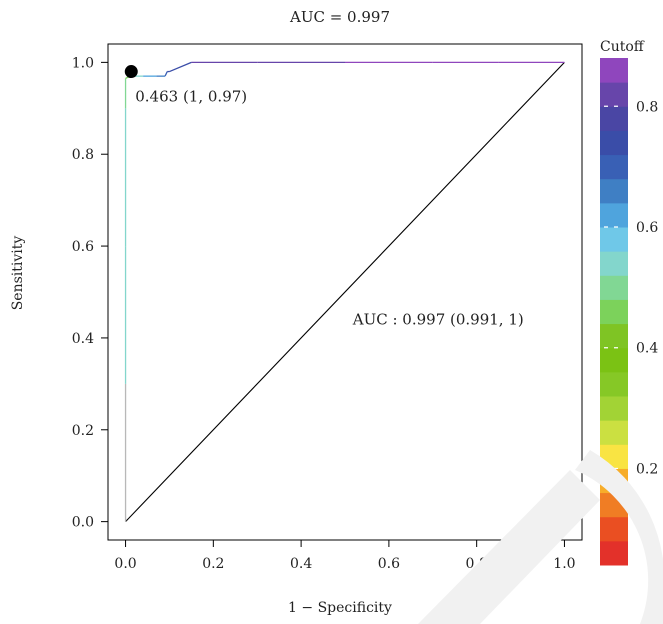 This screenshot has height=624, width=663. What do you see at coordinates (564, 564) in the screenshot?
I see `x-tick-label: 1.0` at bounding box center [564, 564].